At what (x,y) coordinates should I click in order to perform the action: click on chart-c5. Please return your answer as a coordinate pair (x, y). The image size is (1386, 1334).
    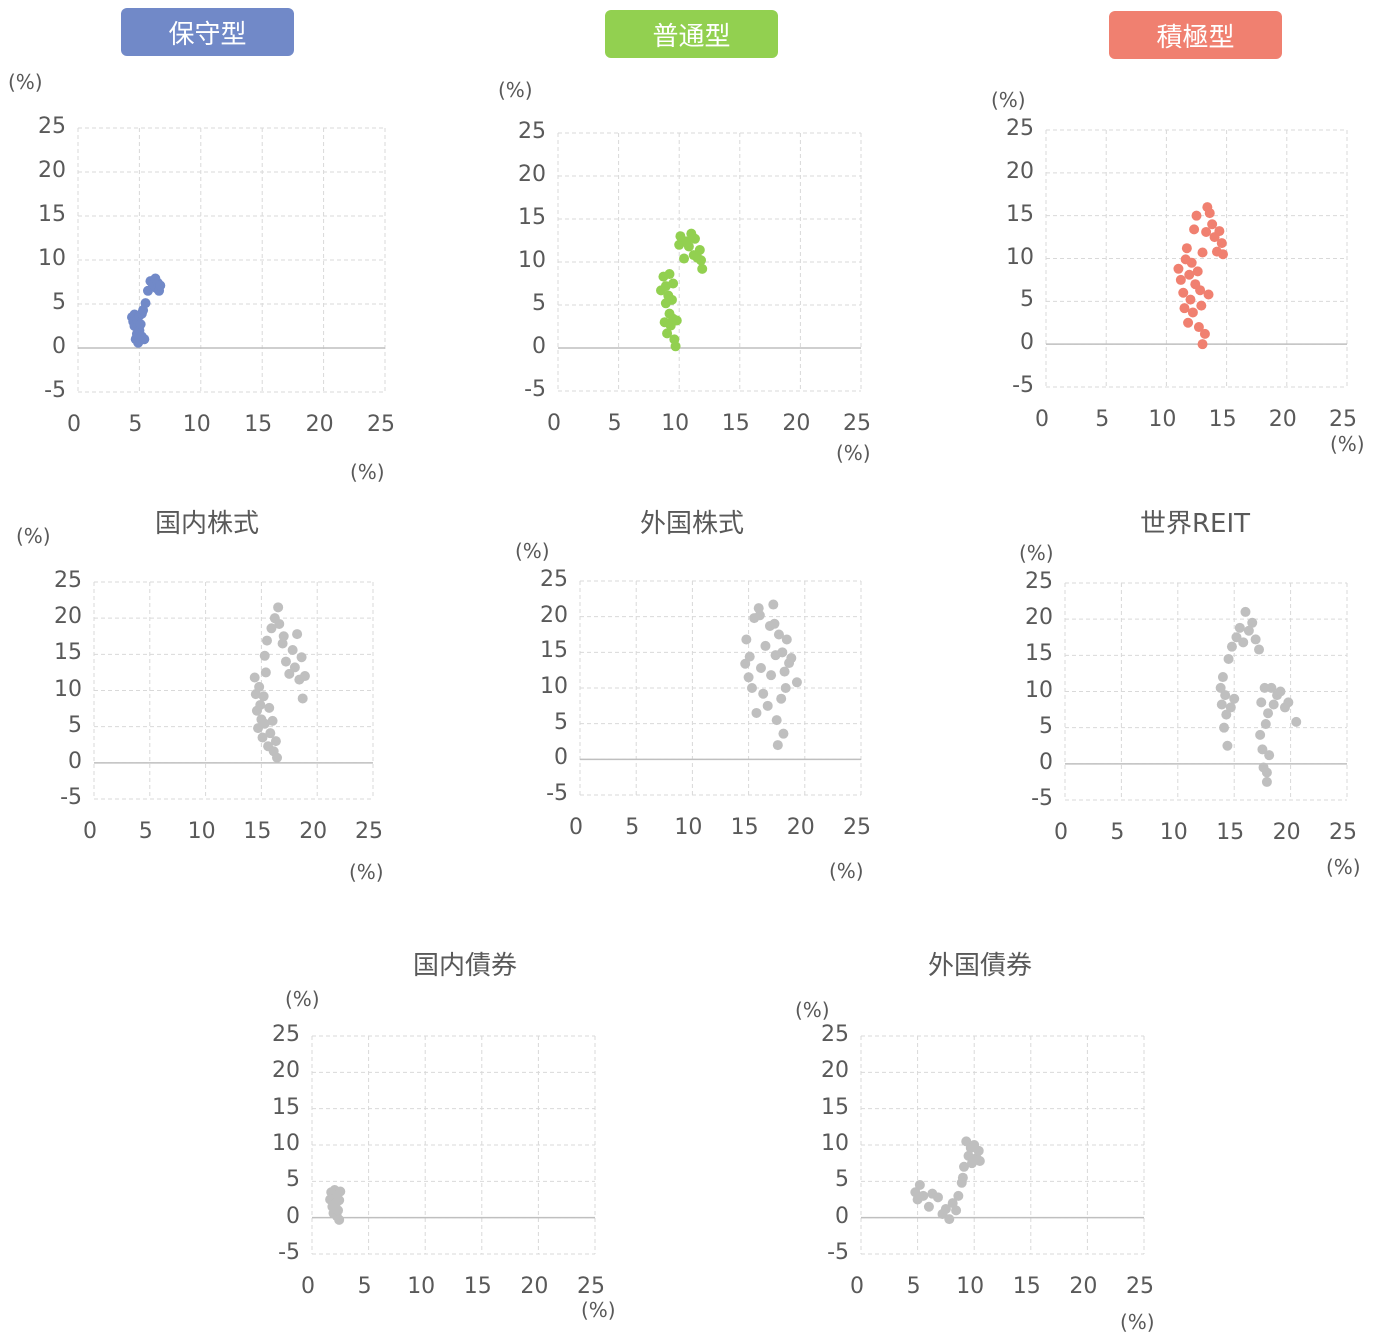
    Looking at the image, I should click on (1206, 691).